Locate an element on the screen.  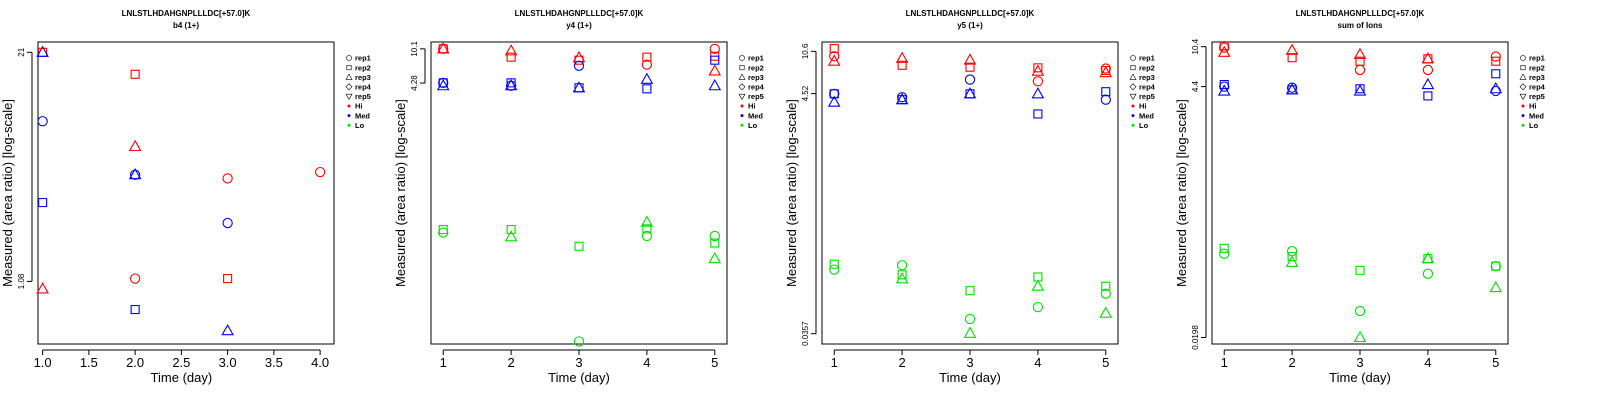
legend-label: rep5 is located at coordinates (1537, 96).